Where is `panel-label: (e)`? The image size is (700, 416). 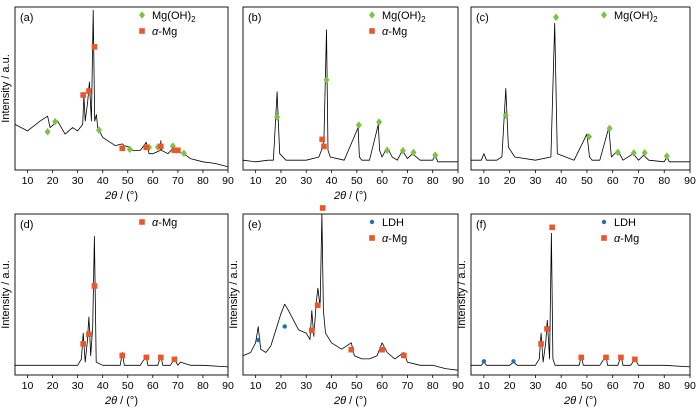
panel-label: (e) is located at coordinates (254, 225).